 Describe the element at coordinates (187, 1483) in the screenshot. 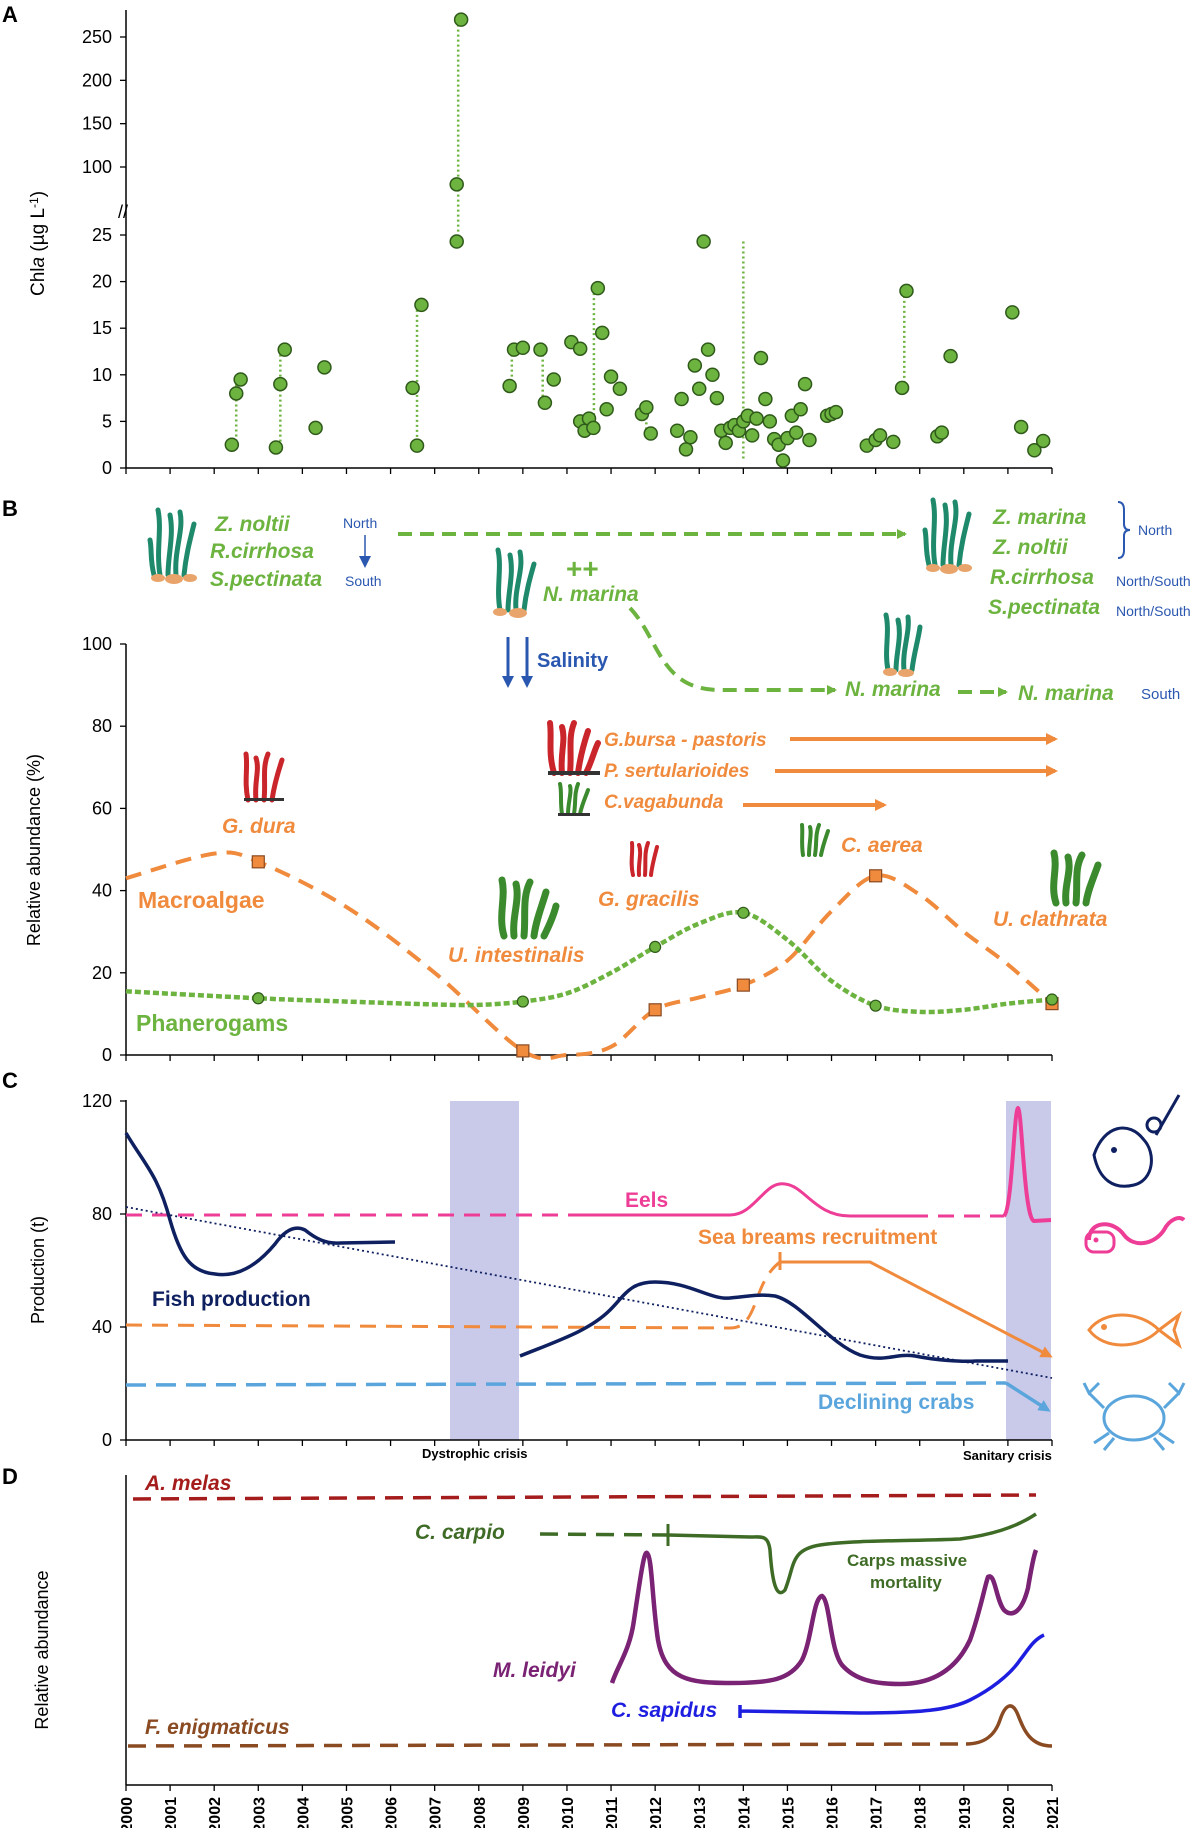

I see `label-a-melas: A. melas` at that location.